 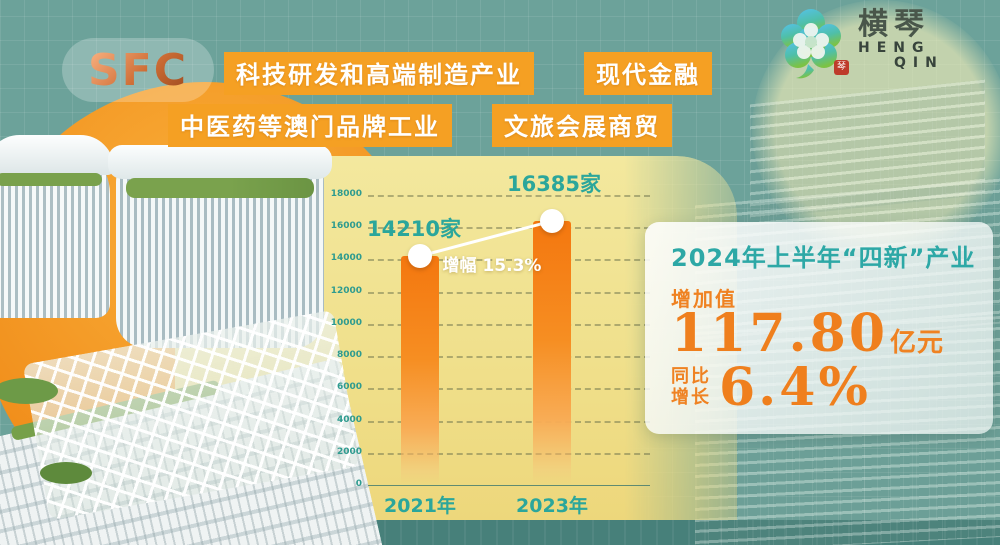 What do you see at coordinates (691, 376) in the screenshot?
I see `yoy-growth-label-line1: 同比` at bounding box center [691, 376].